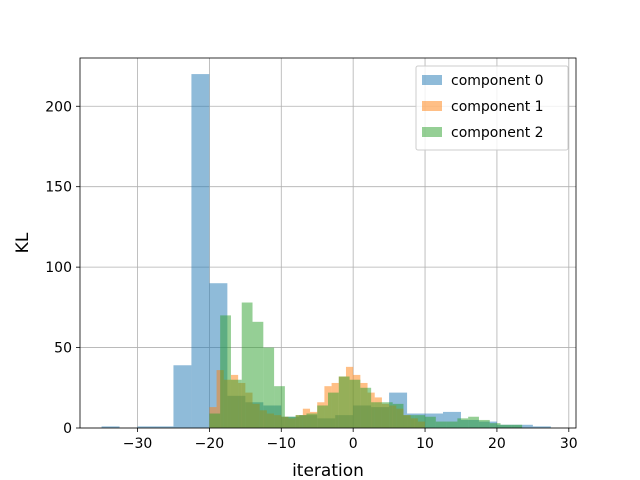 Image resolution: width=640 pixels, height=480 pixels. I want to click on x-tick-label: 0, so click(353, 444).